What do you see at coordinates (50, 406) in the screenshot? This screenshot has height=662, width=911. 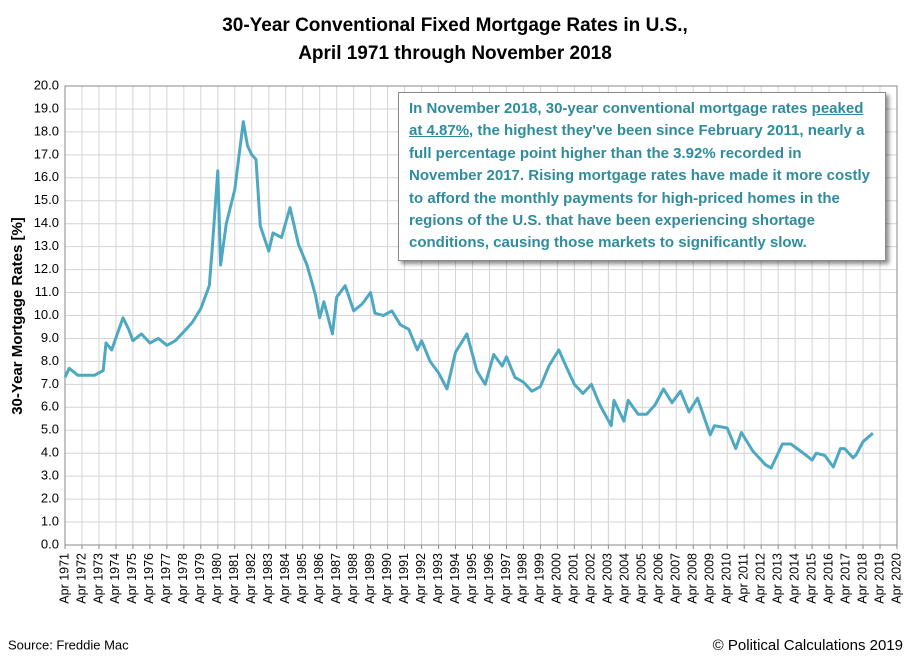 I see `y-tick-label: 6.0` at bounding box center [50, 406].